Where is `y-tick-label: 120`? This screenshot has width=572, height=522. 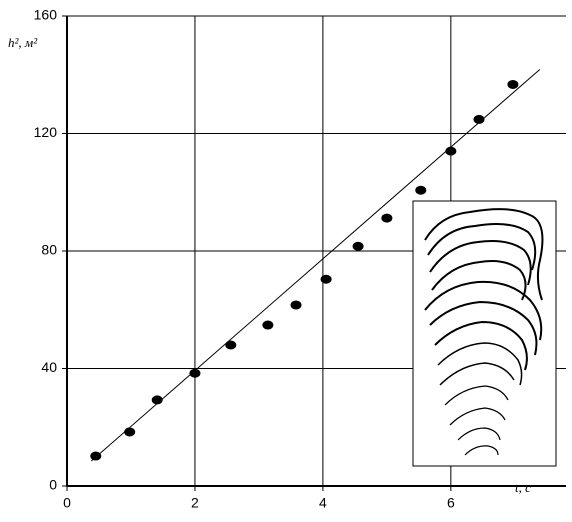
y-tick-label: 120 is located at coordinates (46, 132).